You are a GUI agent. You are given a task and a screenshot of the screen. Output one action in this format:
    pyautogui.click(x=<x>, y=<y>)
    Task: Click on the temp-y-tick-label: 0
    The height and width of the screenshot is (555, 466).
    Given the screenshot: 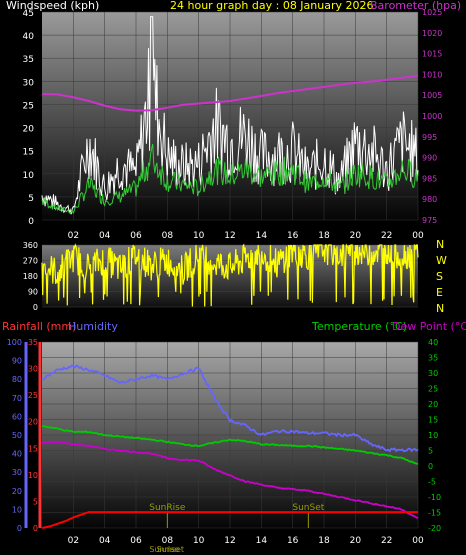 What is the action you would take?
    pyautogui.click(x=430, y=466)
    